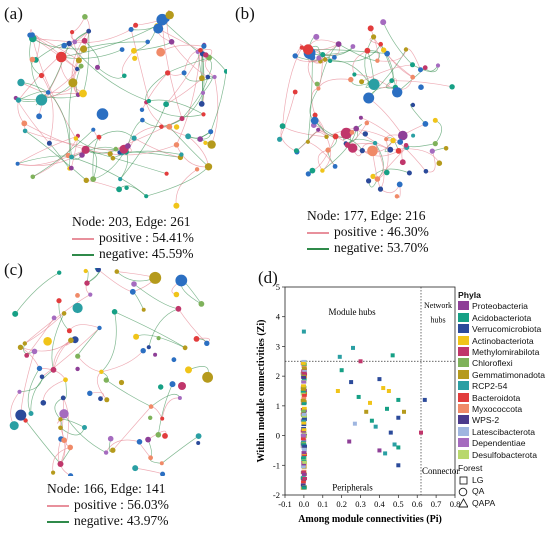 Image resolution: width=550 pixels, height=533 pixels. What do you see at coordinates (278, 376) in the screenshot?
I see `y-tick-label: 2` at bounding box center [278, 376].